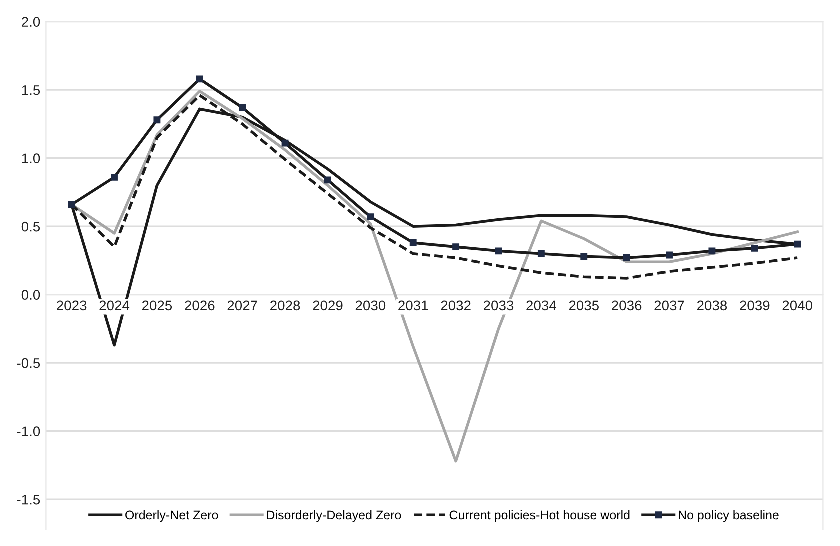 The height and width of the screenshot is (546, 840). I want to click on y-tick-label: 2.0, so click(31, 22).